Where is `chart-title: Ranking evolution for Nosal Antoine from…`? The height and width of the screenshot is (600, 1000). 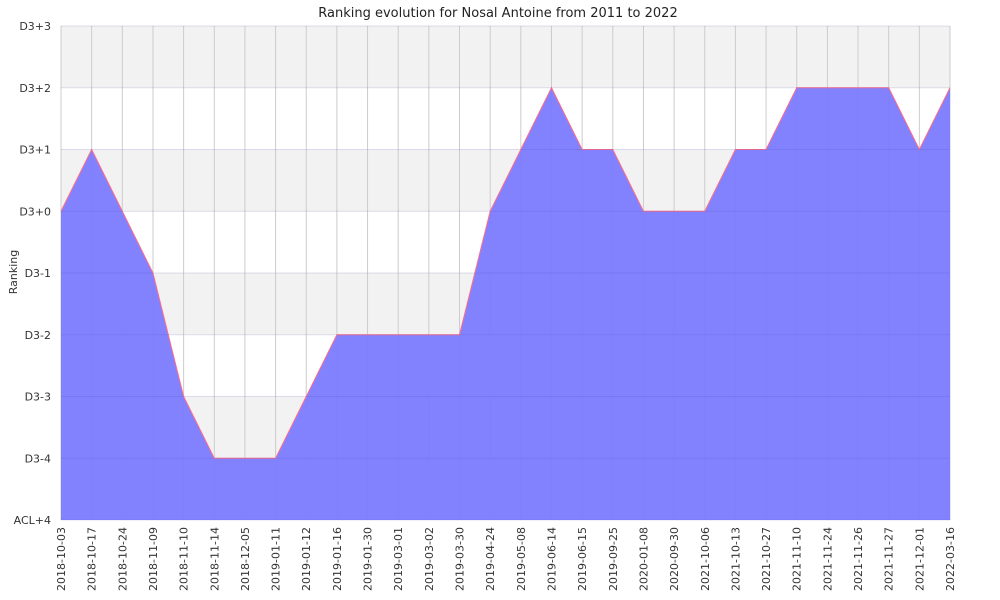 chart-title: Ranking evolution for Nosal Antoine from… is located at coordinates (497, 13).